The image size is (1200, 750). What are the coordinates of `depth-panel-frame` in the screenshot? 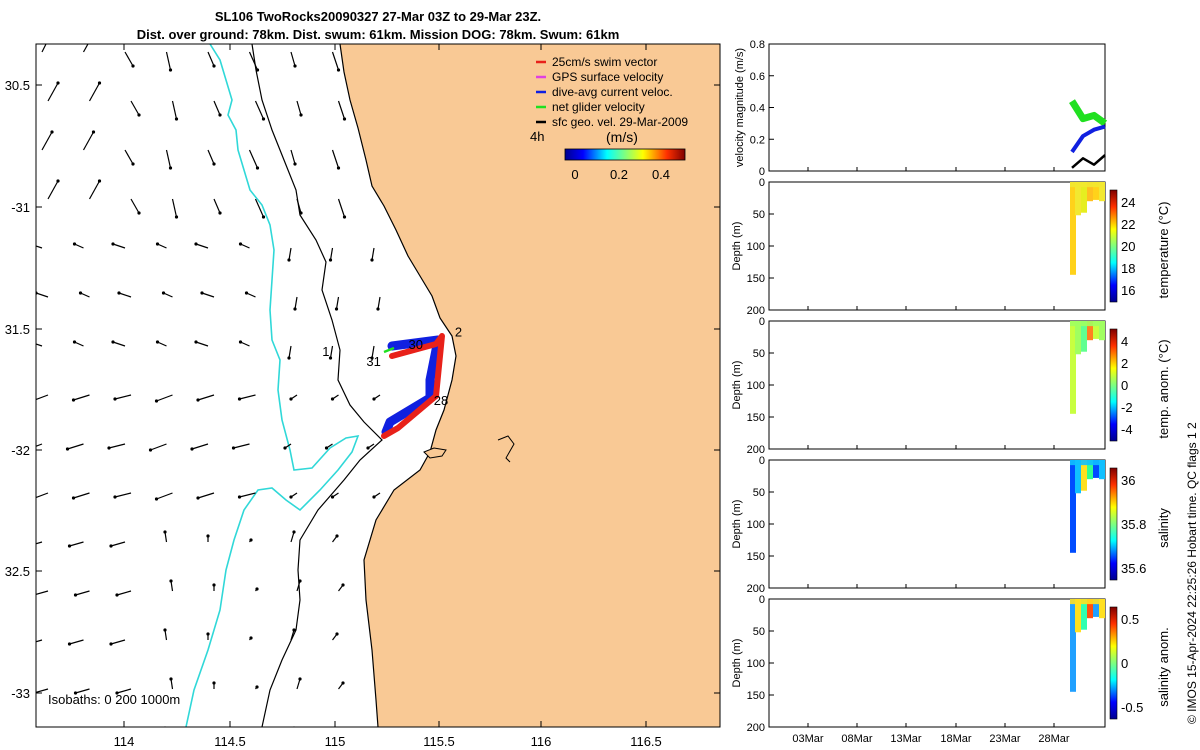 It's located at (937, 385).